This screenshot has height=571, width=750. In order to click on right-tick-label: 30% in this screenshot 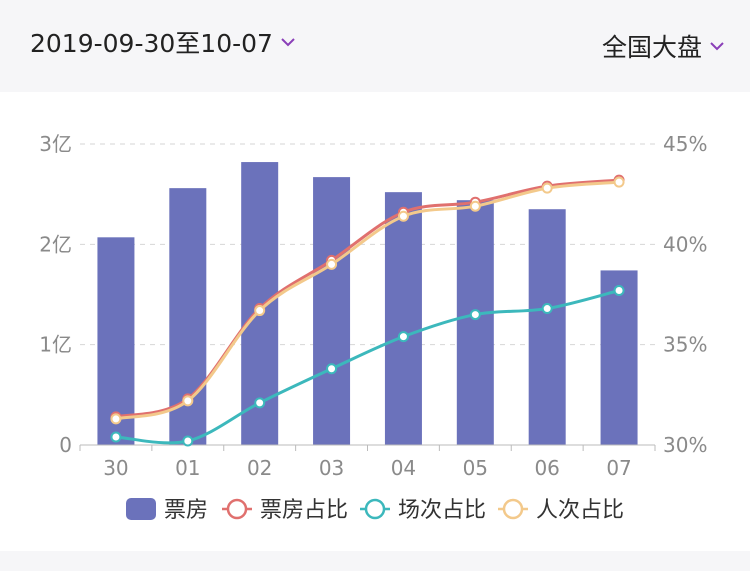, I will do `click(685, 445)`.